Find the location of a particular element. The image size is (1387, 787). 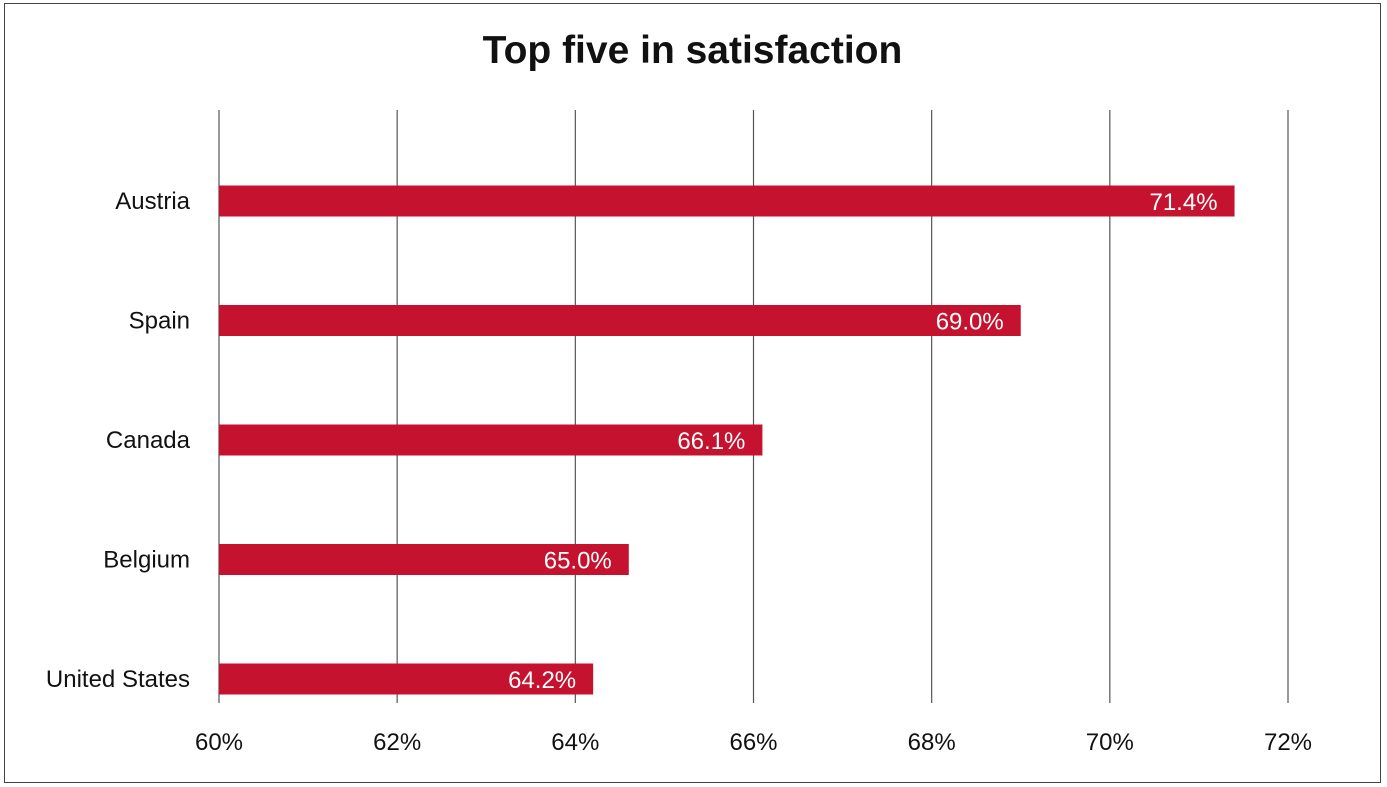

data-label: 71.4% is located at coordinates (1183, 202).